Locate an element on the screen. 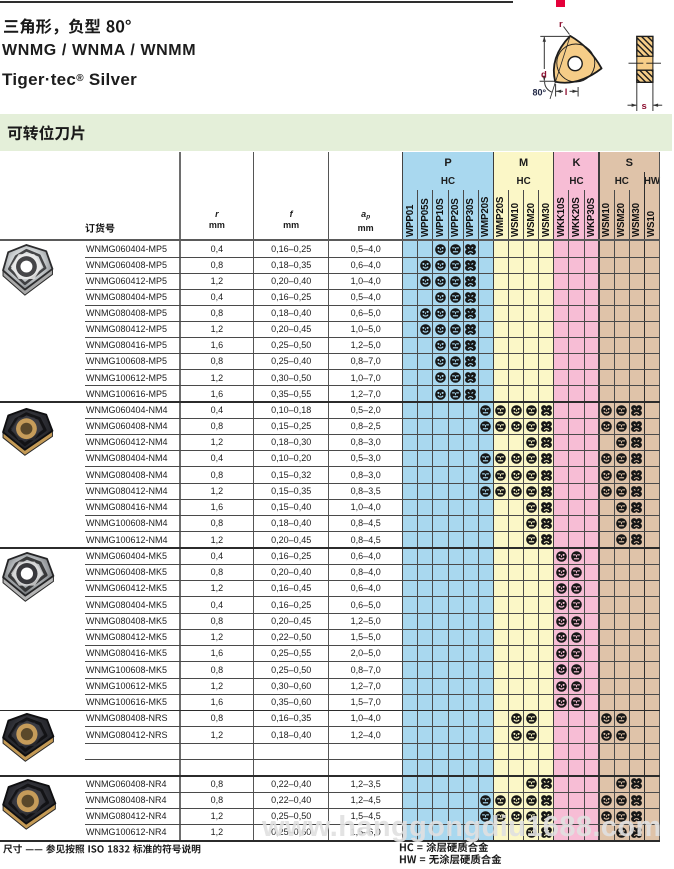 This screenshot has width=674, height=869. svg-text: r is located at coordinates (561, 24).